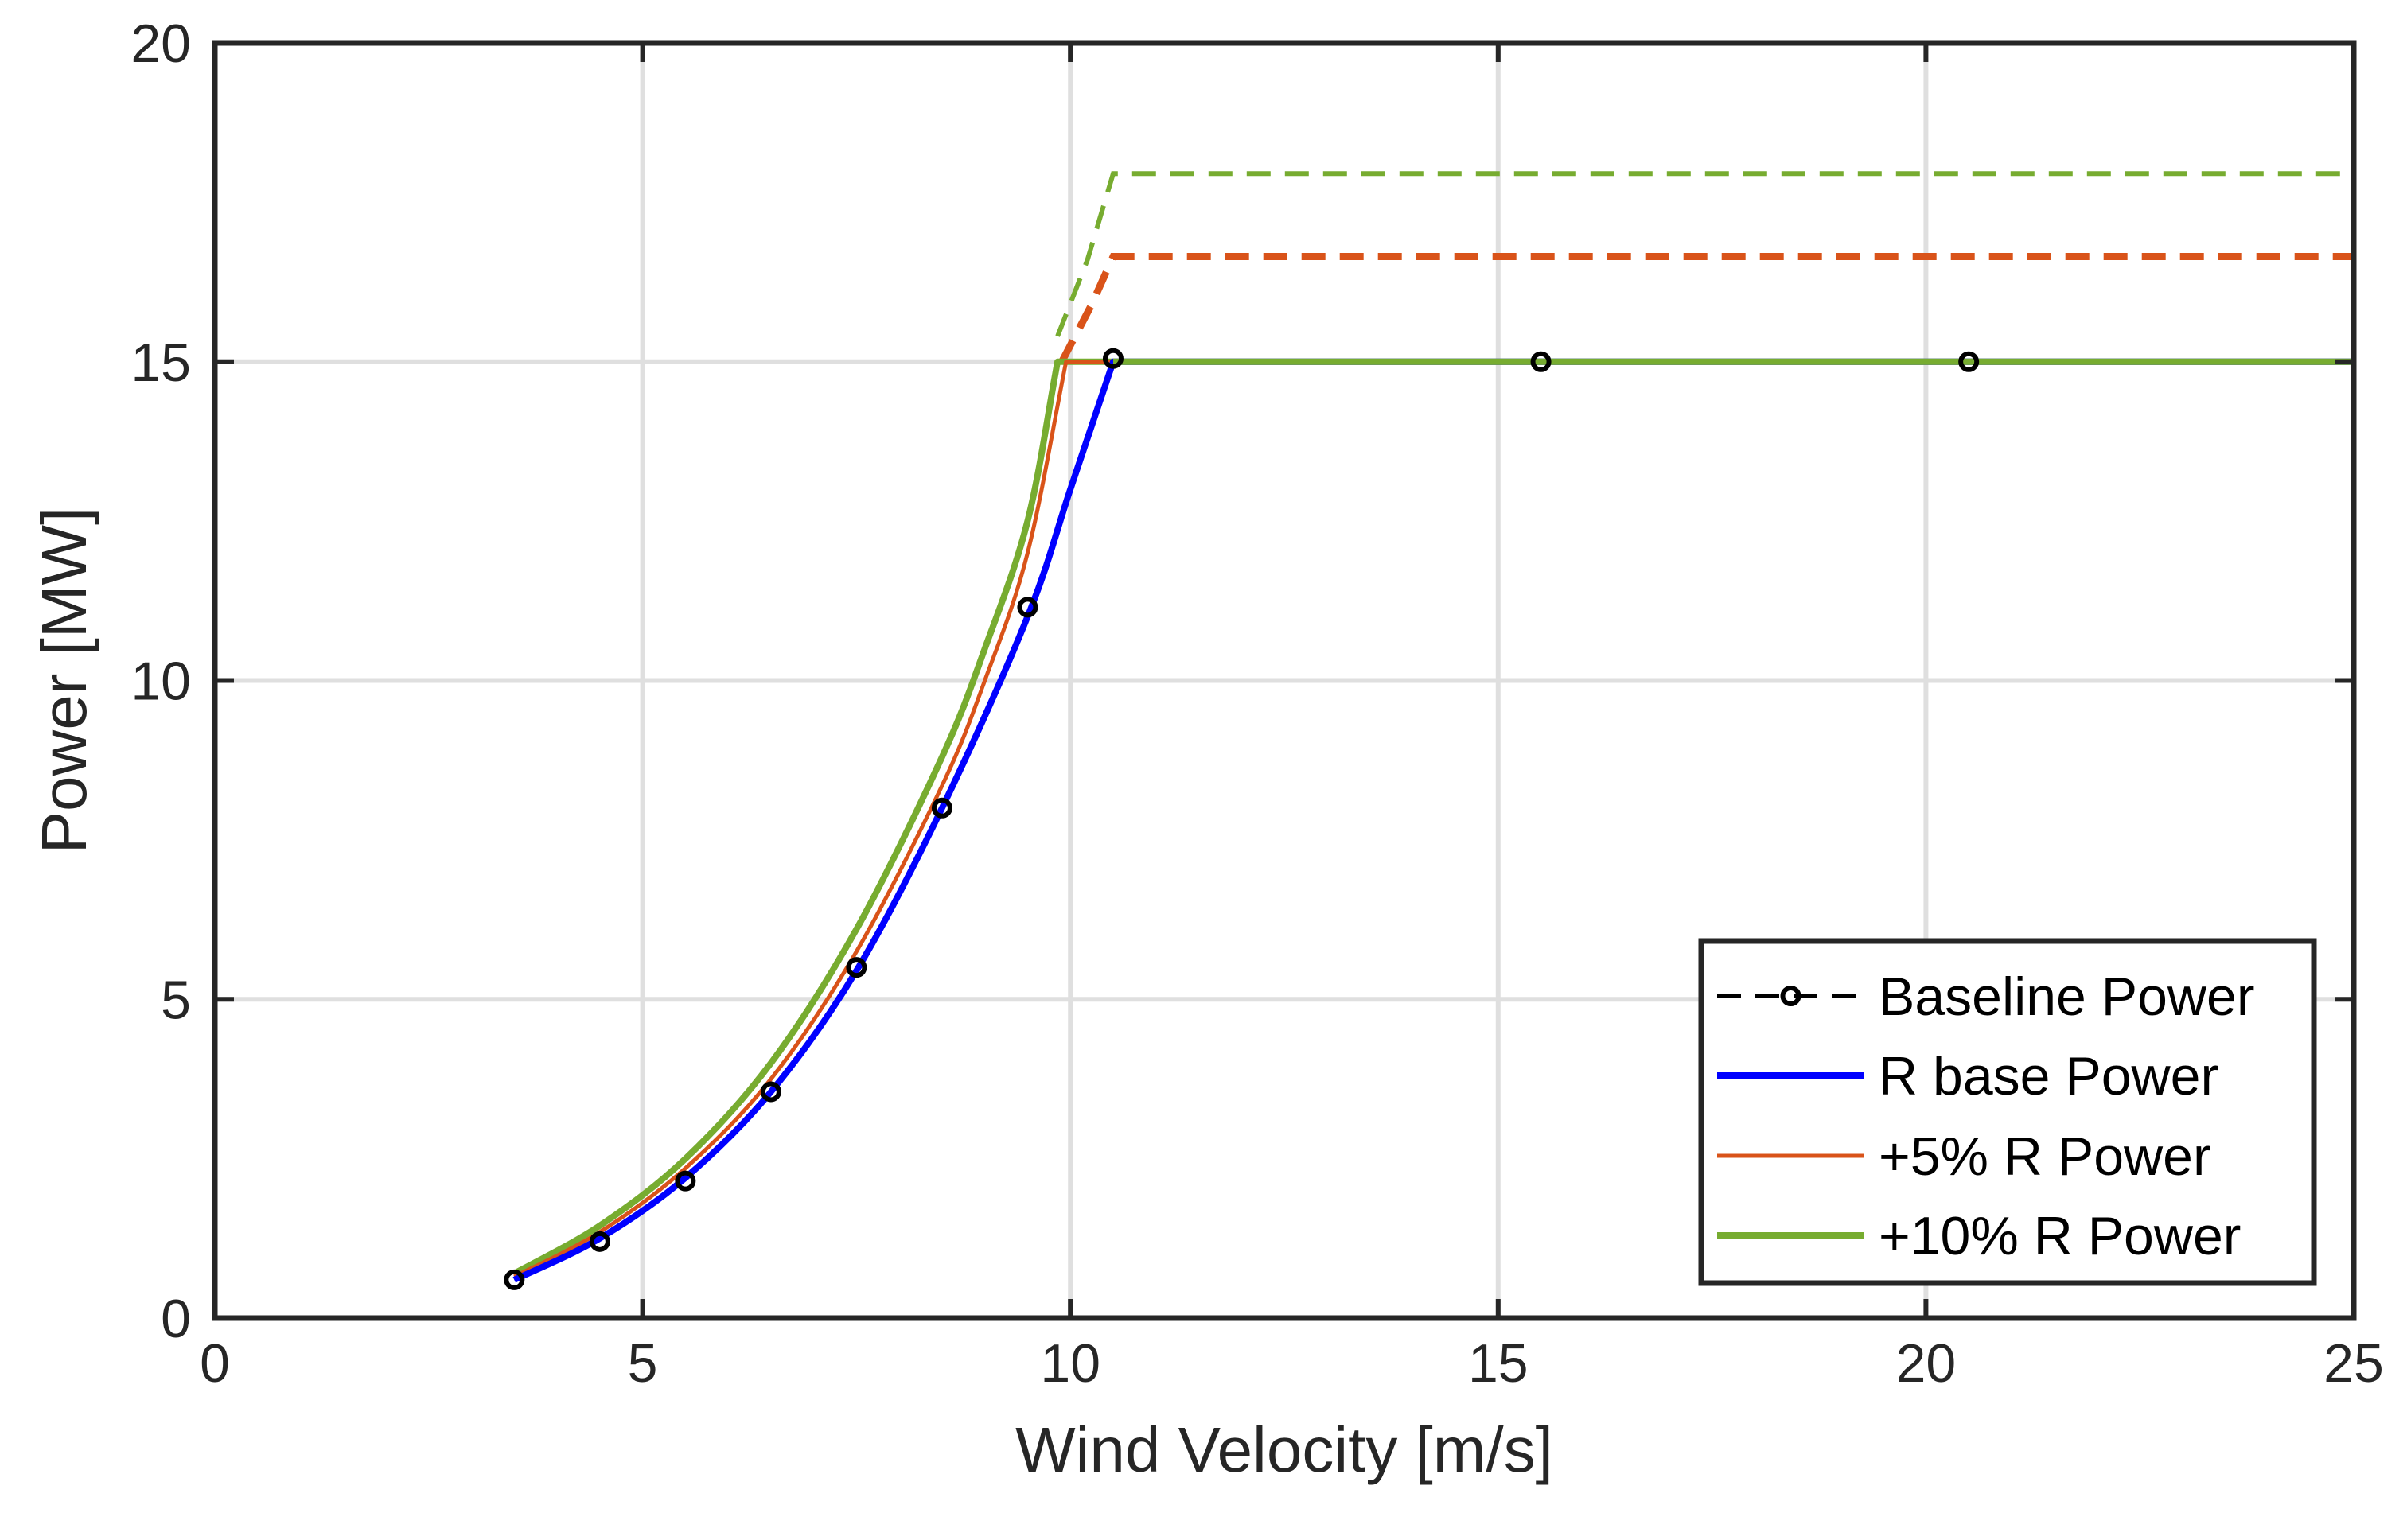  I want to click on x-tick-label: 0, so click(215, 1363).